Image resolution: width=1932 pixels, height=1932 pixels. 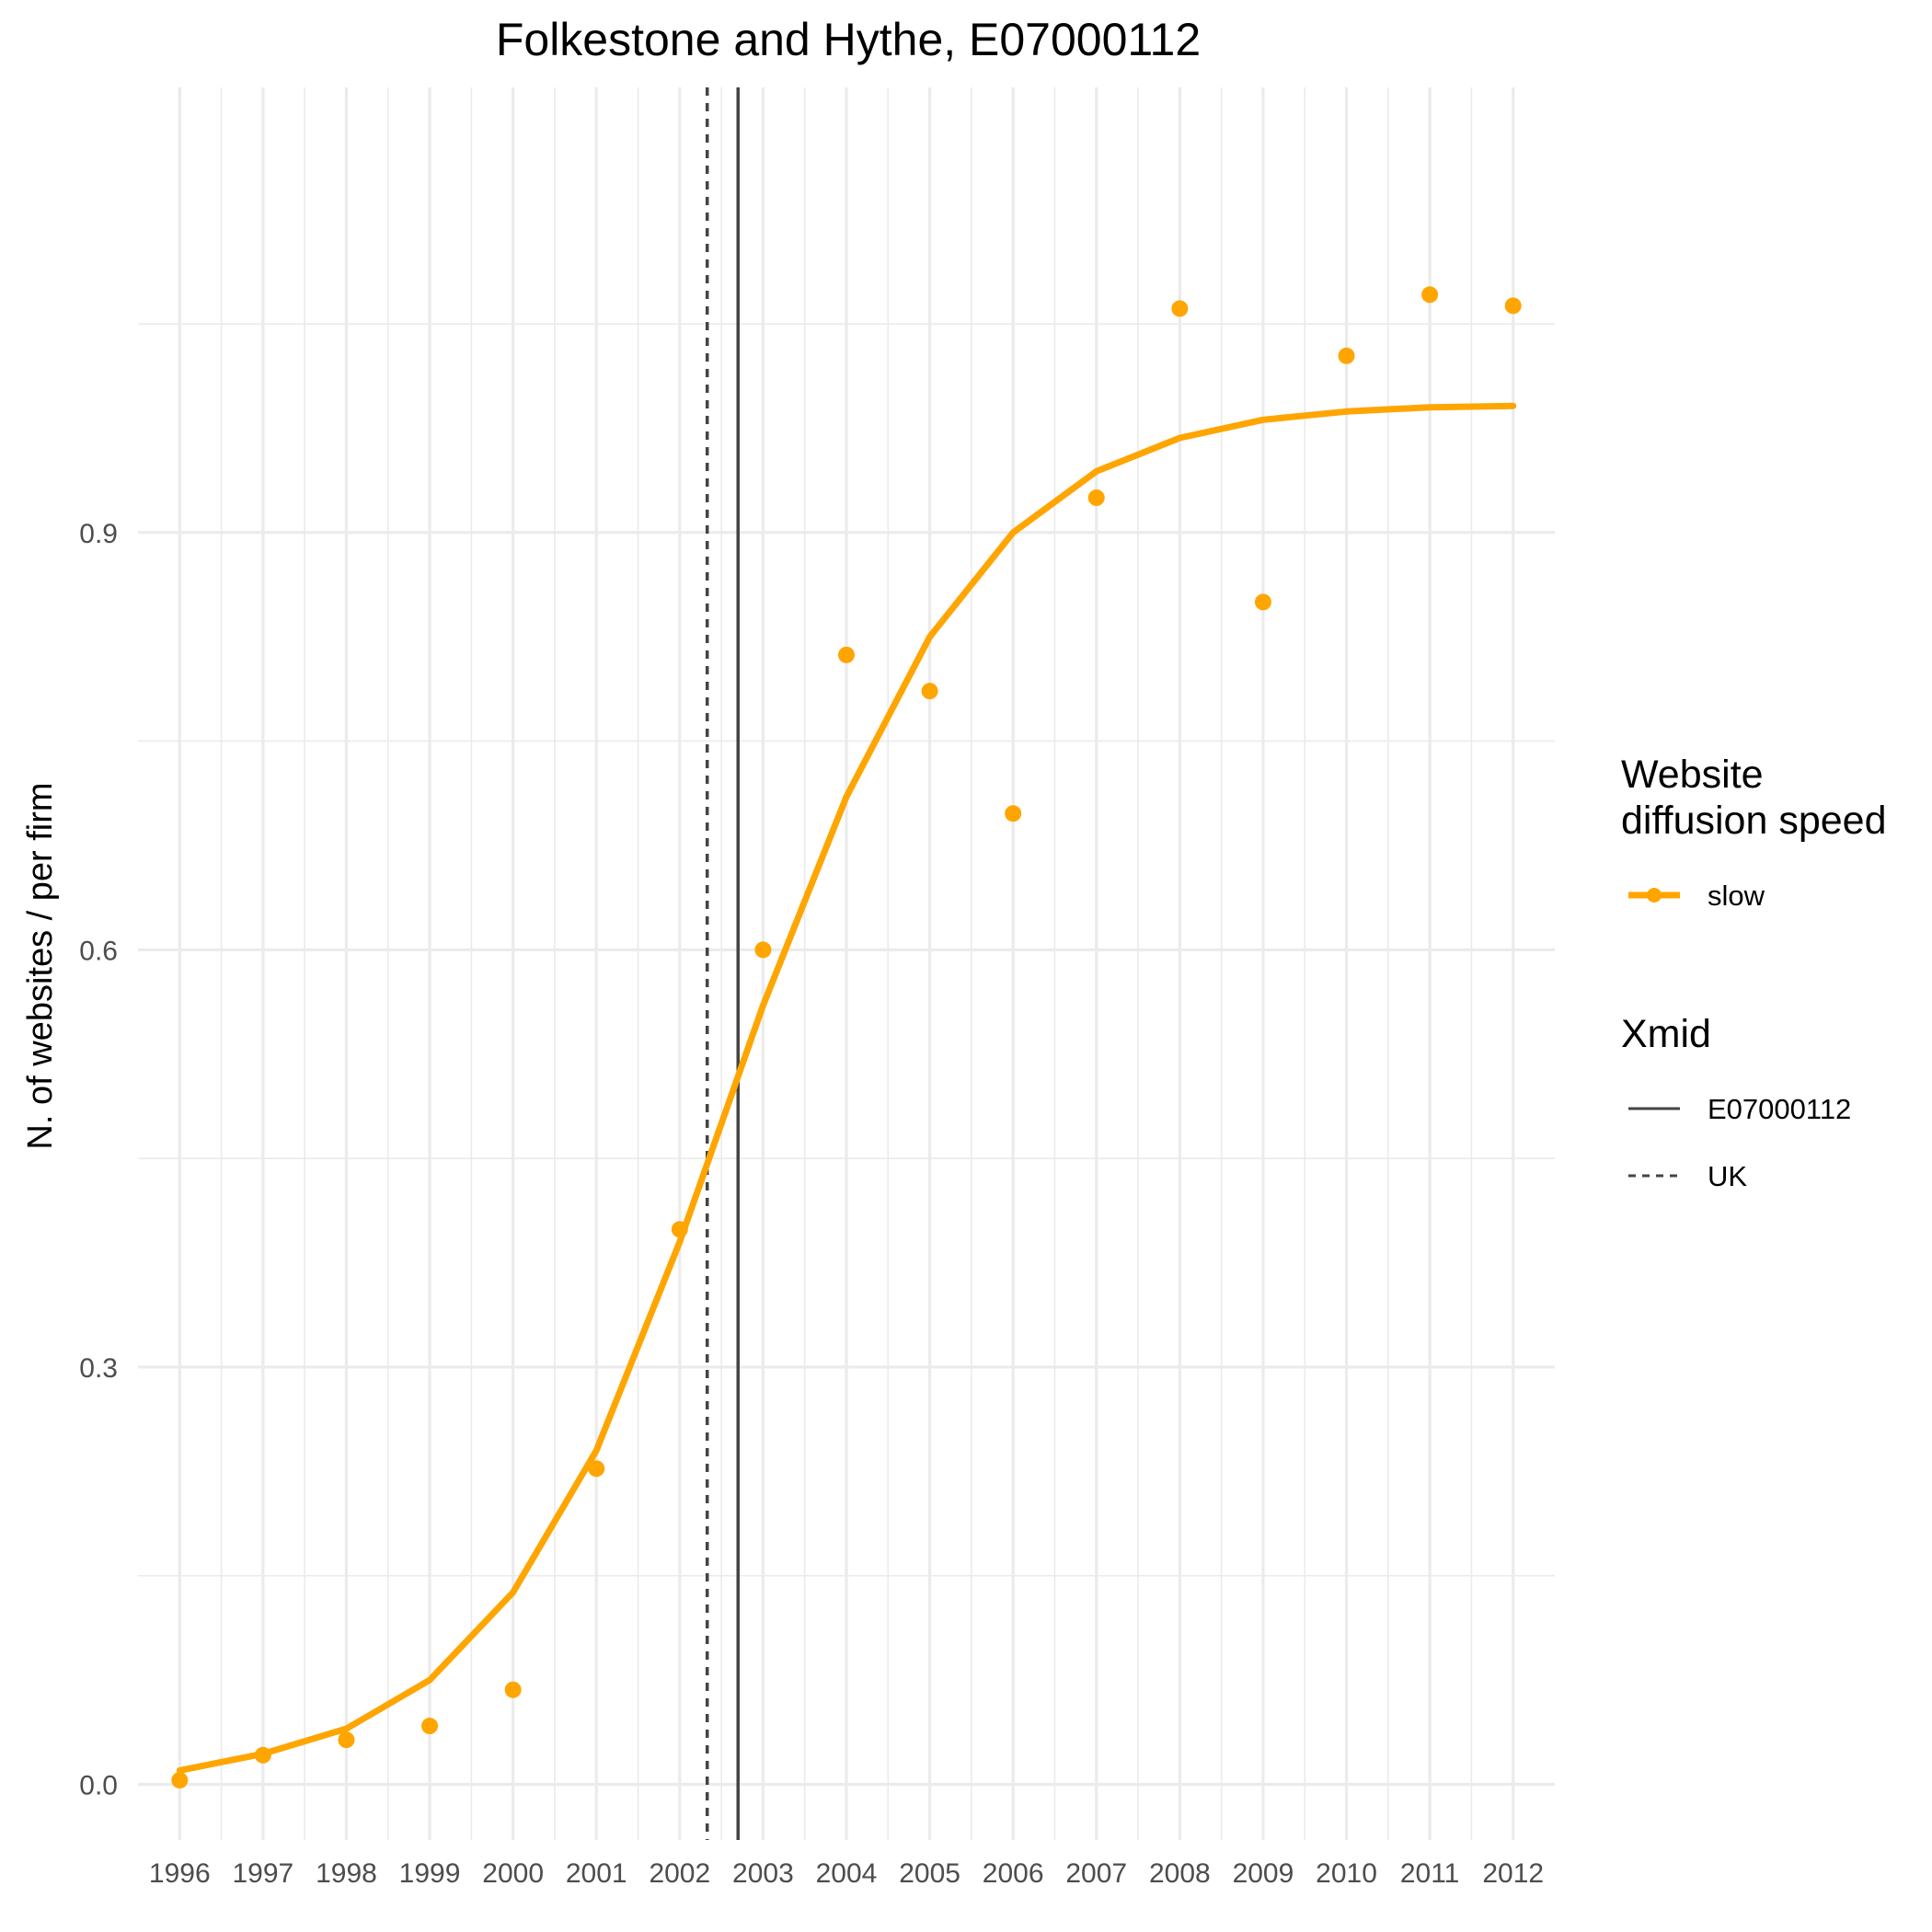 I want to click on x-tick-label: 2012, so click(x=1513, y=1873).